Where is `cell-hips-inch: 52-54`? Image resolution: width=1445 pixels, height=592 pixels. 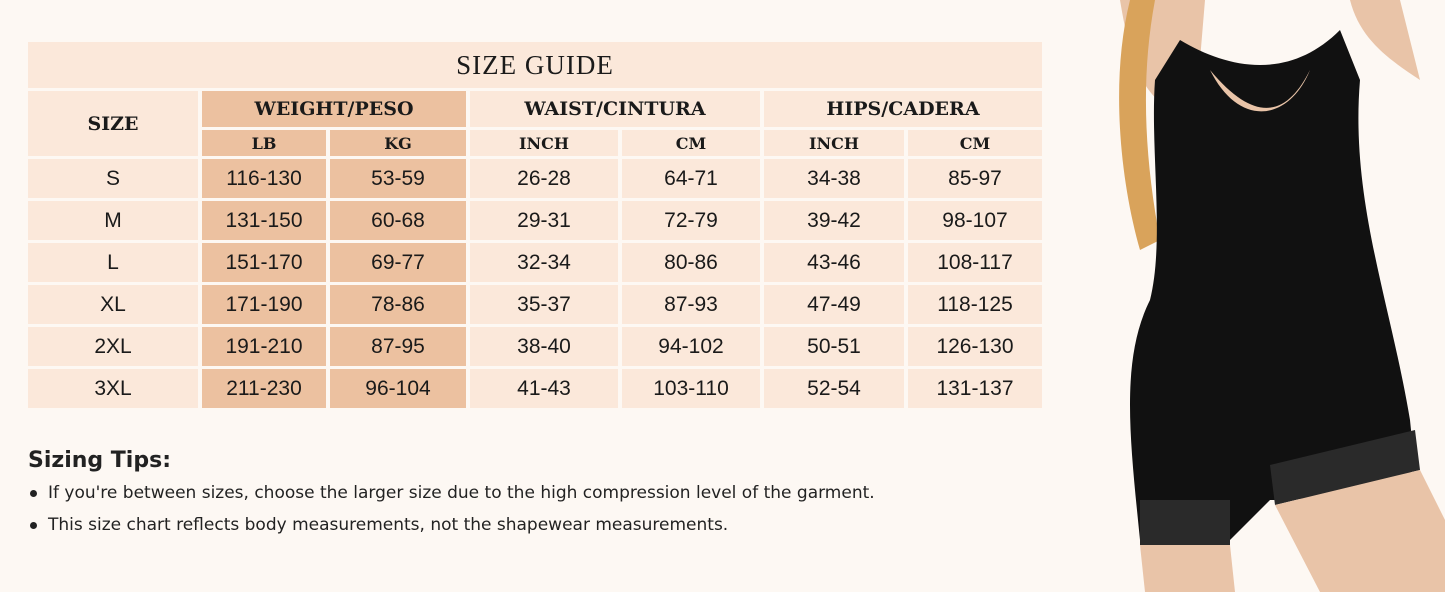 cell-hips-inch: 52-54 is located at coordinates (834, 388).